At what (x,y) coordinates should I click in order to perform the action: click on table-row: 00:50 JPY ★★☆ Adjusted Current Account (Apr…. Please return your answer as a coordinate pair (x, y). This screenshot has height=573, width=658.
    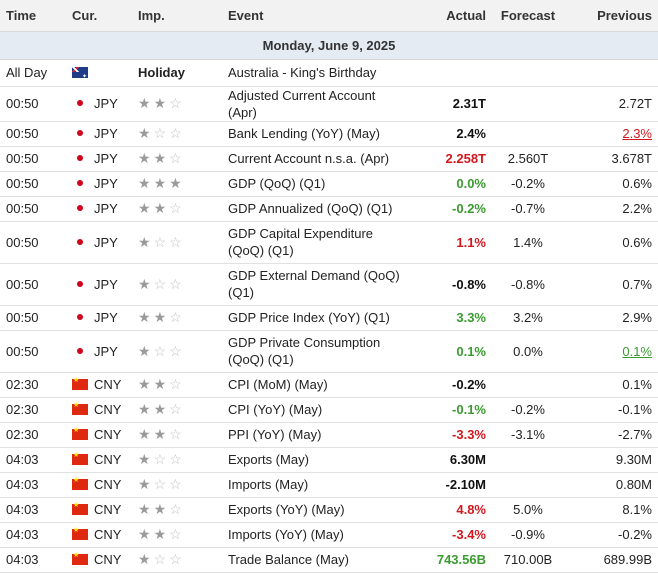
    Looking at the image, I should click on (329, 104).